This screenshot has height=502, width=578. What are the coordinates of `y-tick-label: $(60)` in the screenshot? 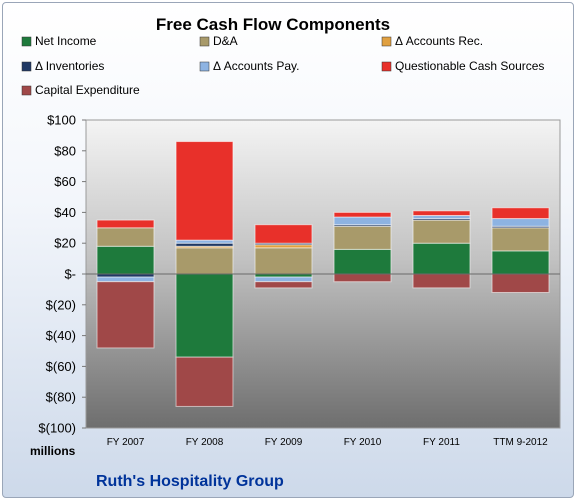 It's located at (61, 366).